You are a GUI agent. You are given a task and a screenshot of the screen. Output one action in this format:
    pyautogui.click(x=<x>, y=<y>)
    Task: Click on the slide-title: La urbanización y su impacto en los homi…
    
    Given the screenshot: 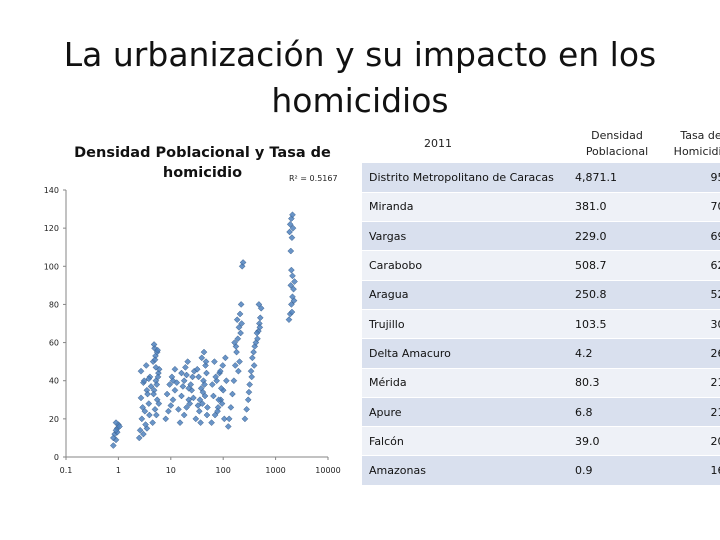 What is the action you would take?
    pyautogui.click(x=360, y=77)
    